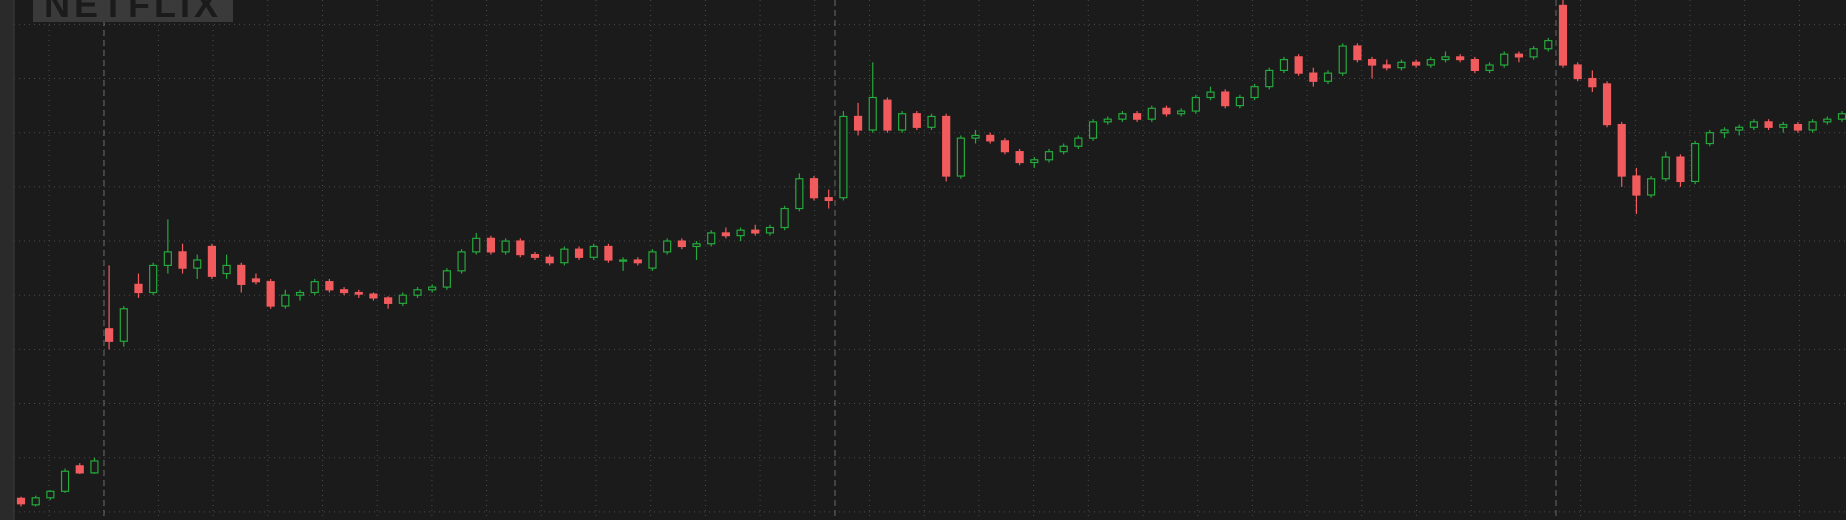 The width and height of the screenshot is (1846, 520). I want to click on logo-text: NETFLIX, so click(133, 12).